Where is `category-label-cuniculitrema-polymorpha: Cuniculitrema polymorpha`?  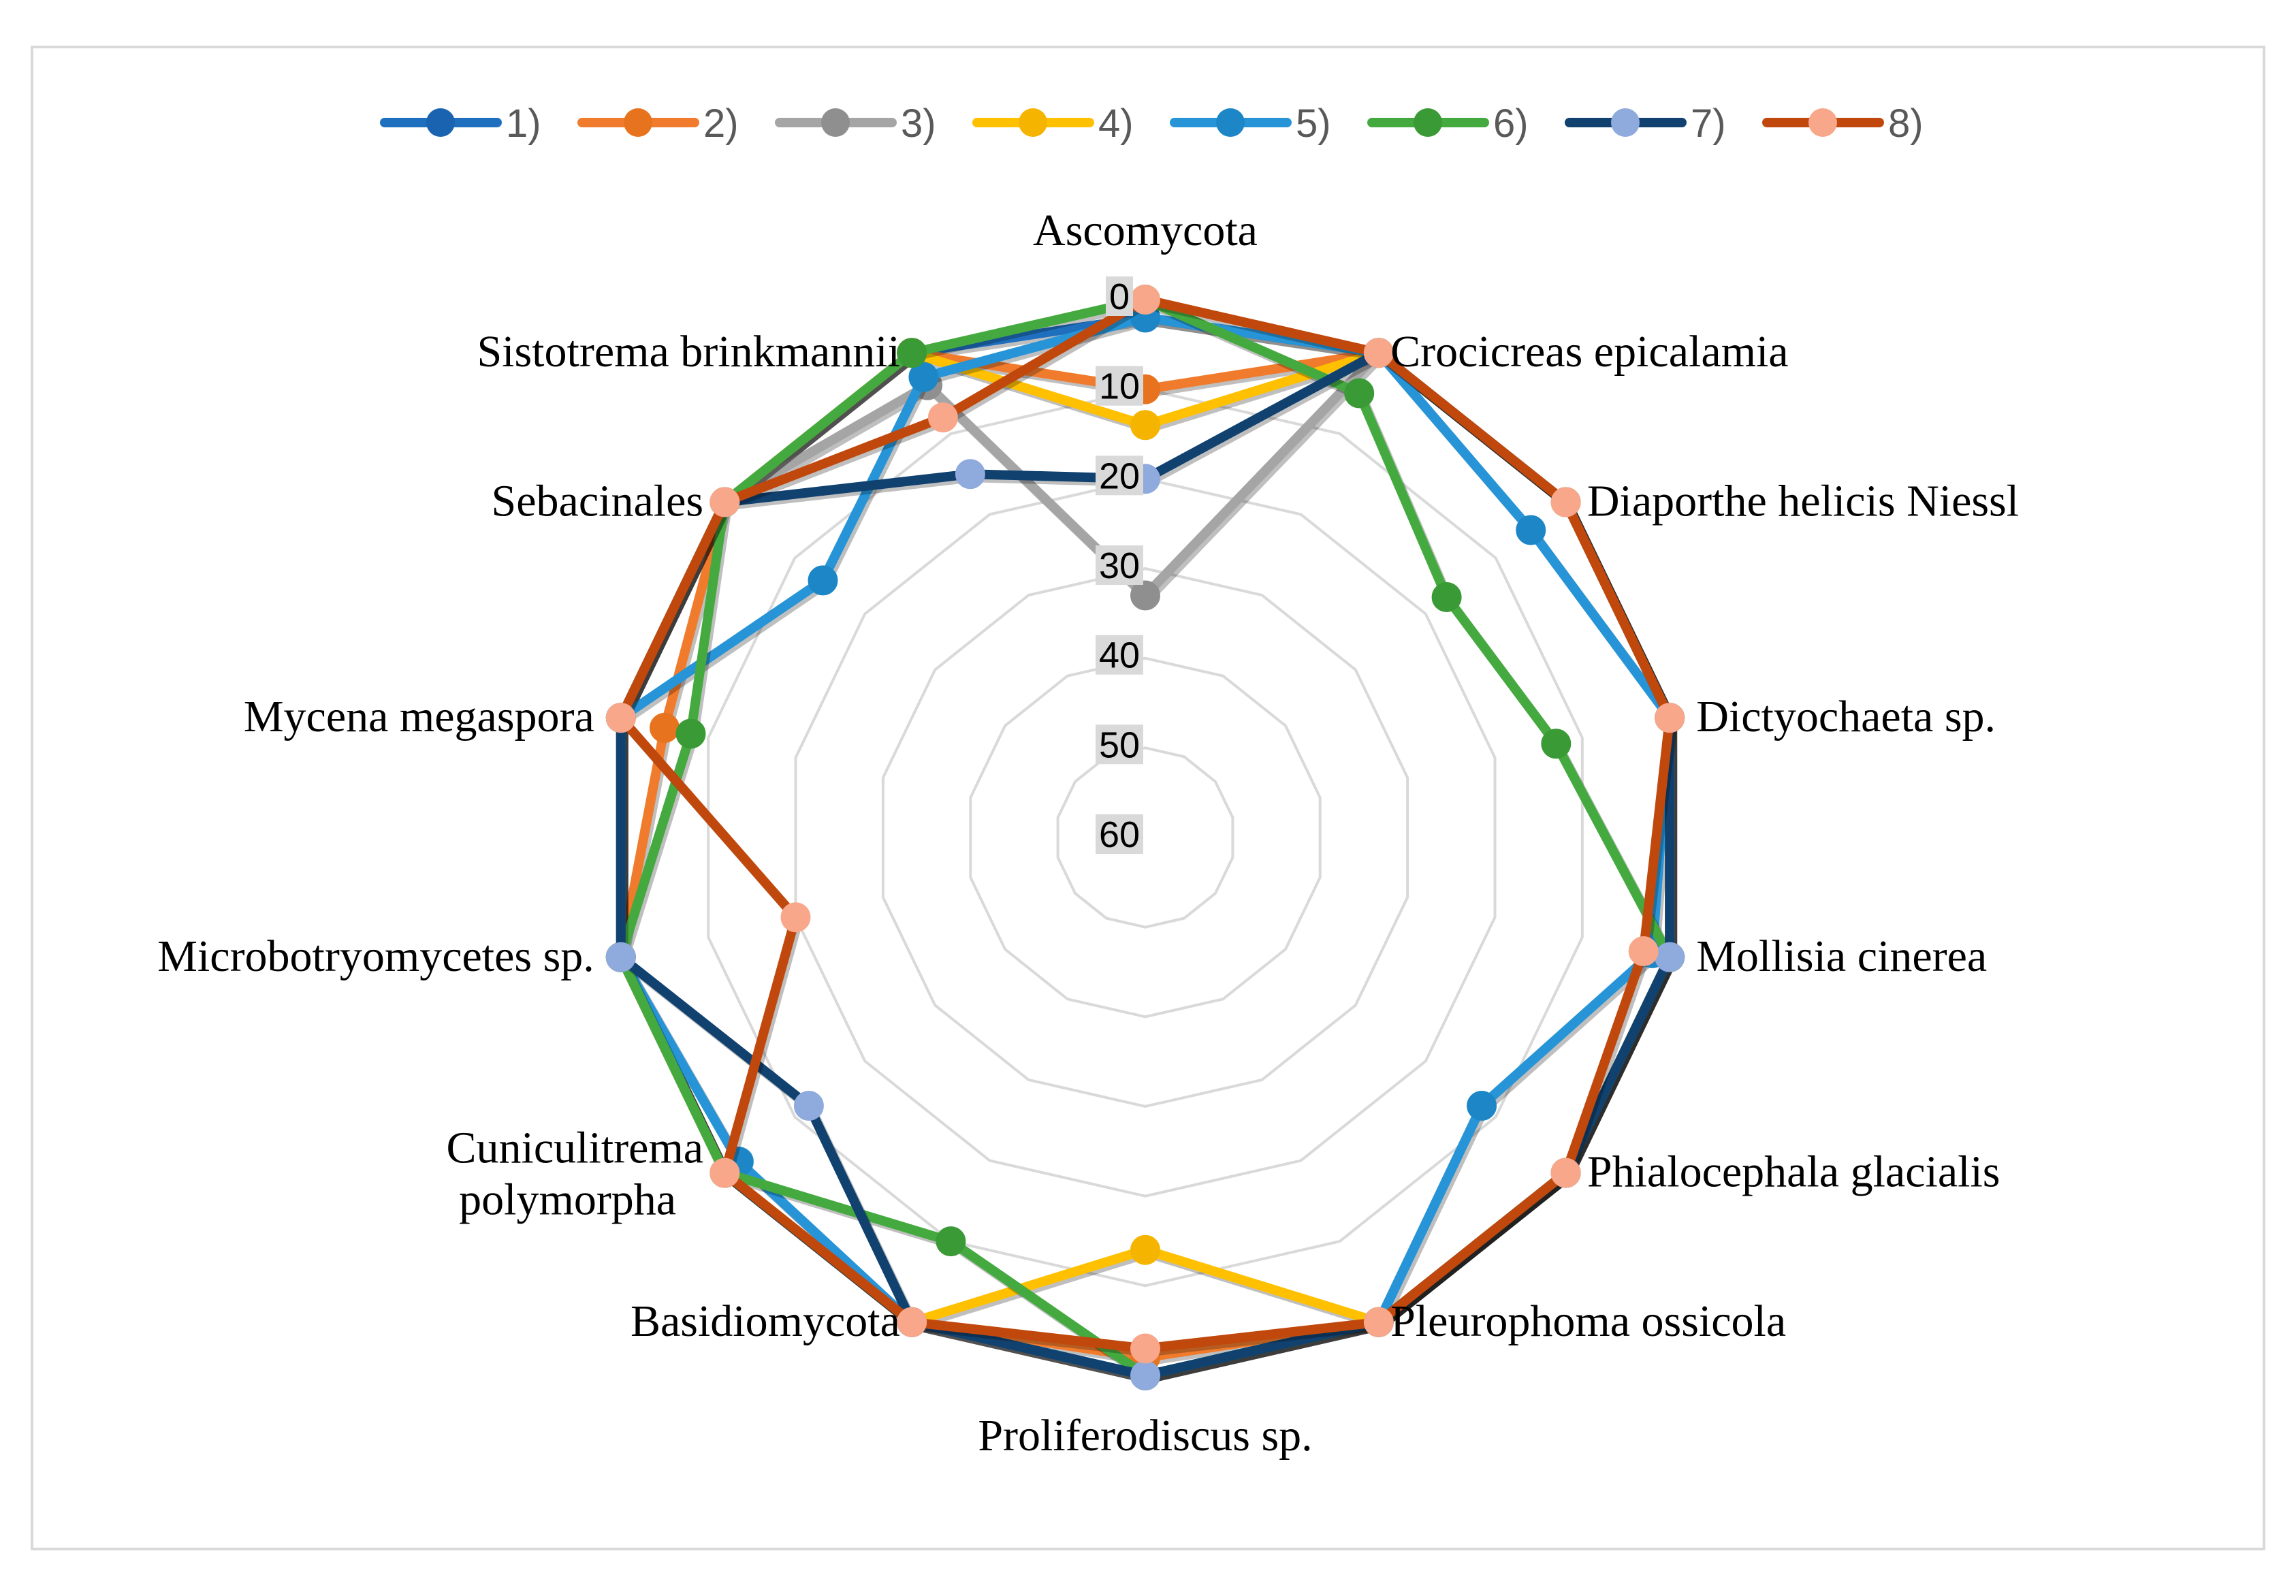 category-label-cuniculitrema-polymorpha: Cuniculitrema polymorpha is located at coordinates (575, 1174).